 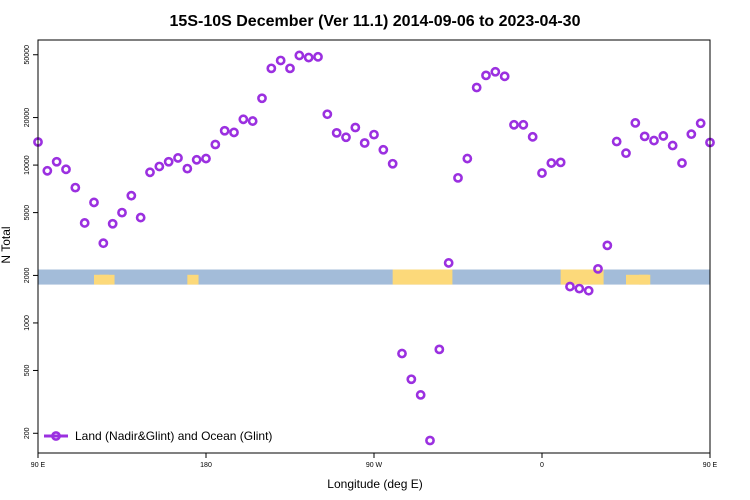 I want to click on y-tick-label: 200, so click(x=27, y=433).